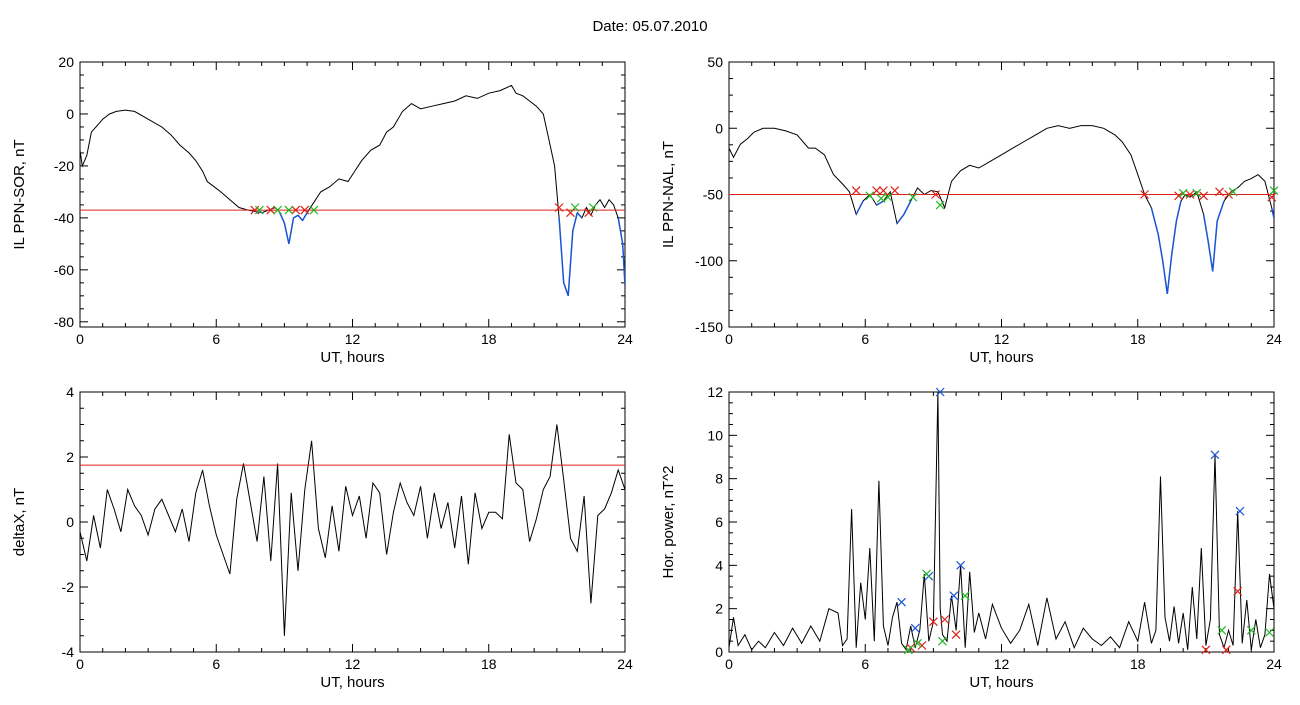  What do you see at coordinates (64, 218) in the screenshot?
I see `y-tick-label: -40` at bounding box center [64, 218].